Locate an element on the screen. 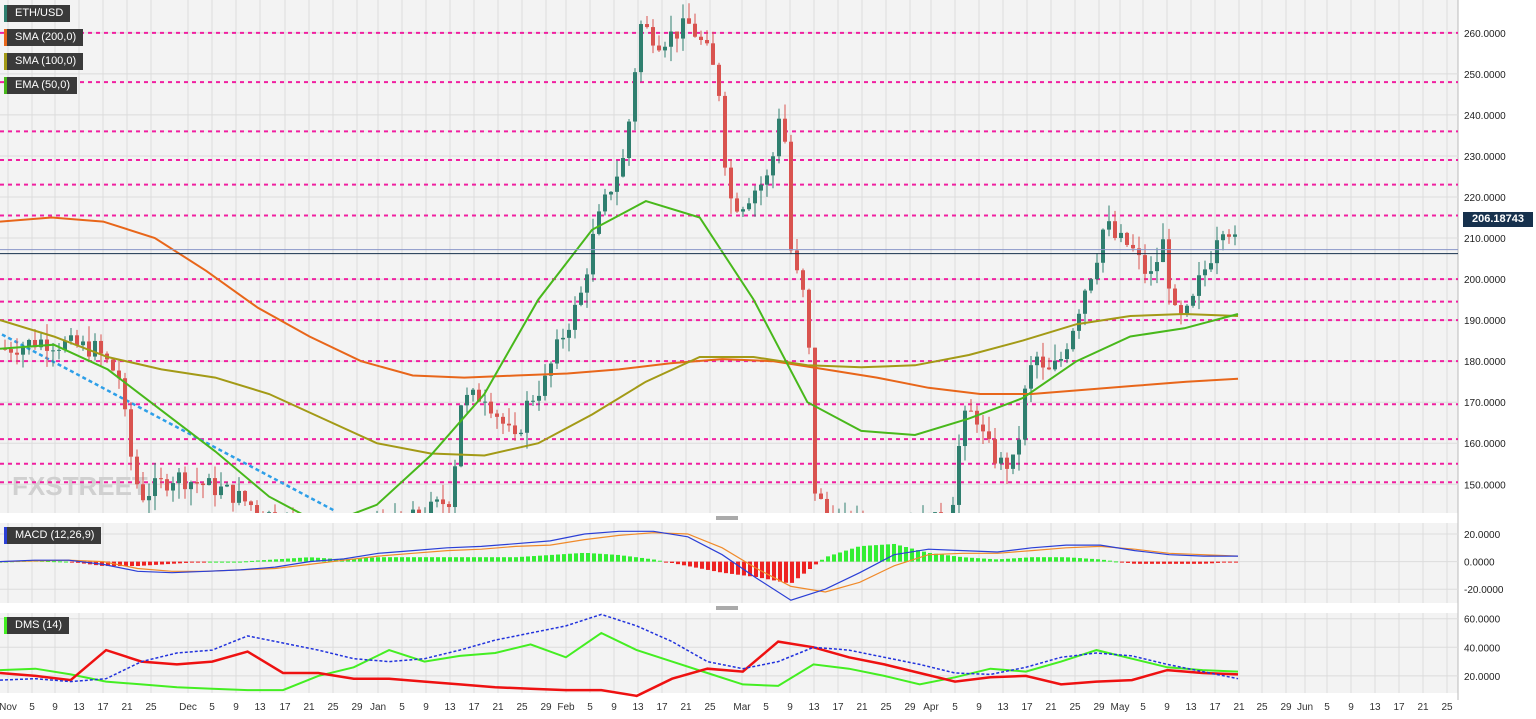 Image resolution: width=1536 pixels, height=719 pixels. dms-plus-line is located at coordinates (619, 661).